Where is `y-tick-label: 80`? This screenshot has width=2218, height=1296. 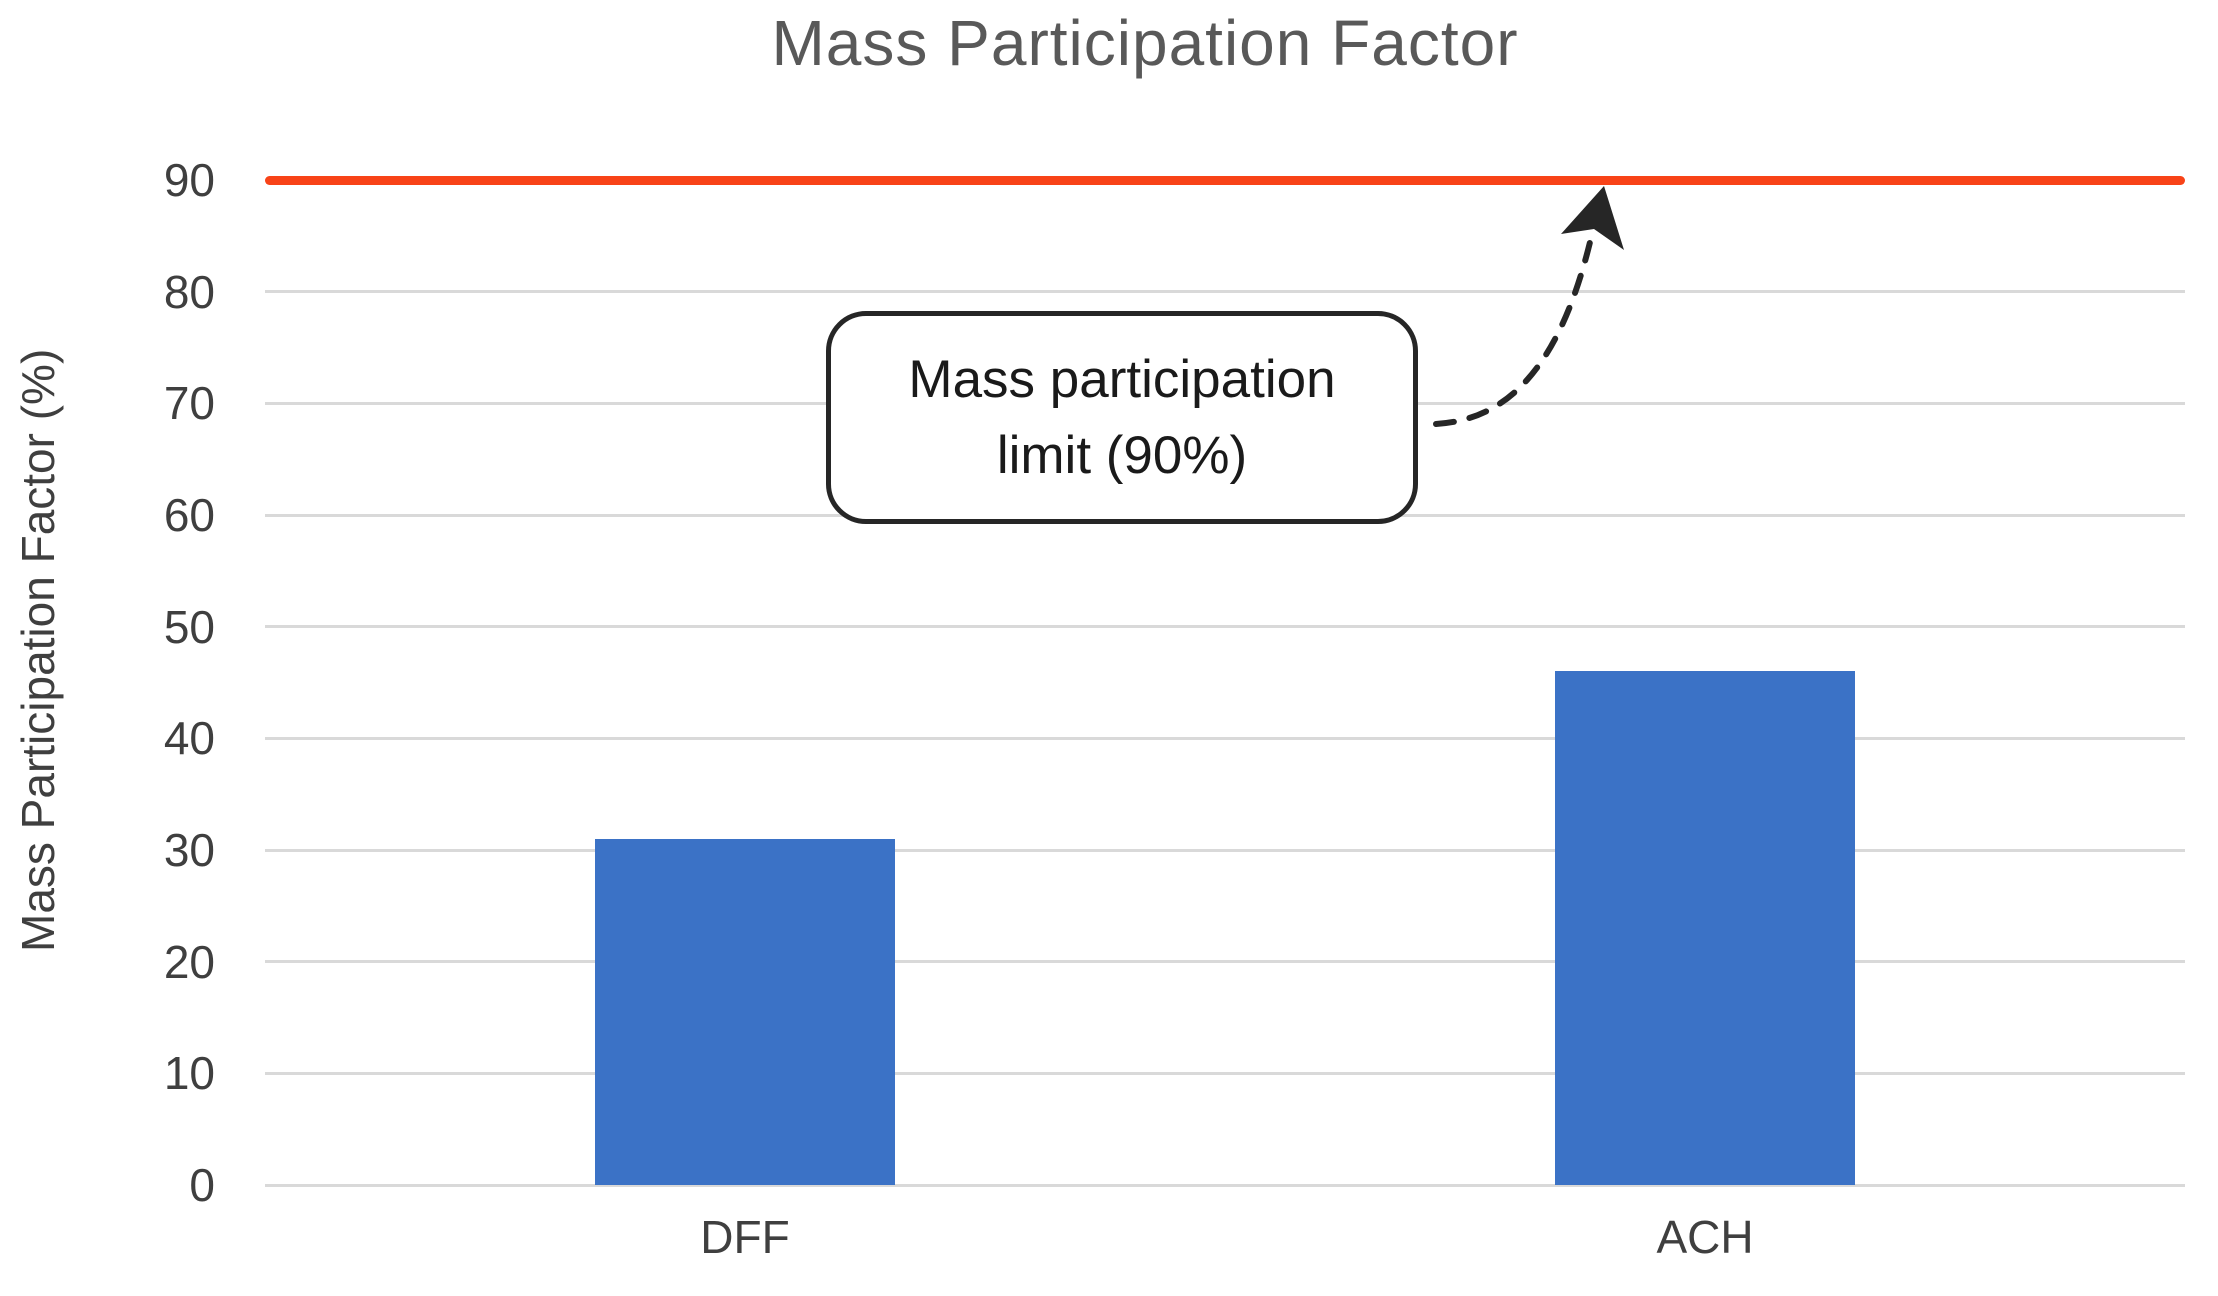
y-tick-label: 80 is located at coordinates (189, 291).